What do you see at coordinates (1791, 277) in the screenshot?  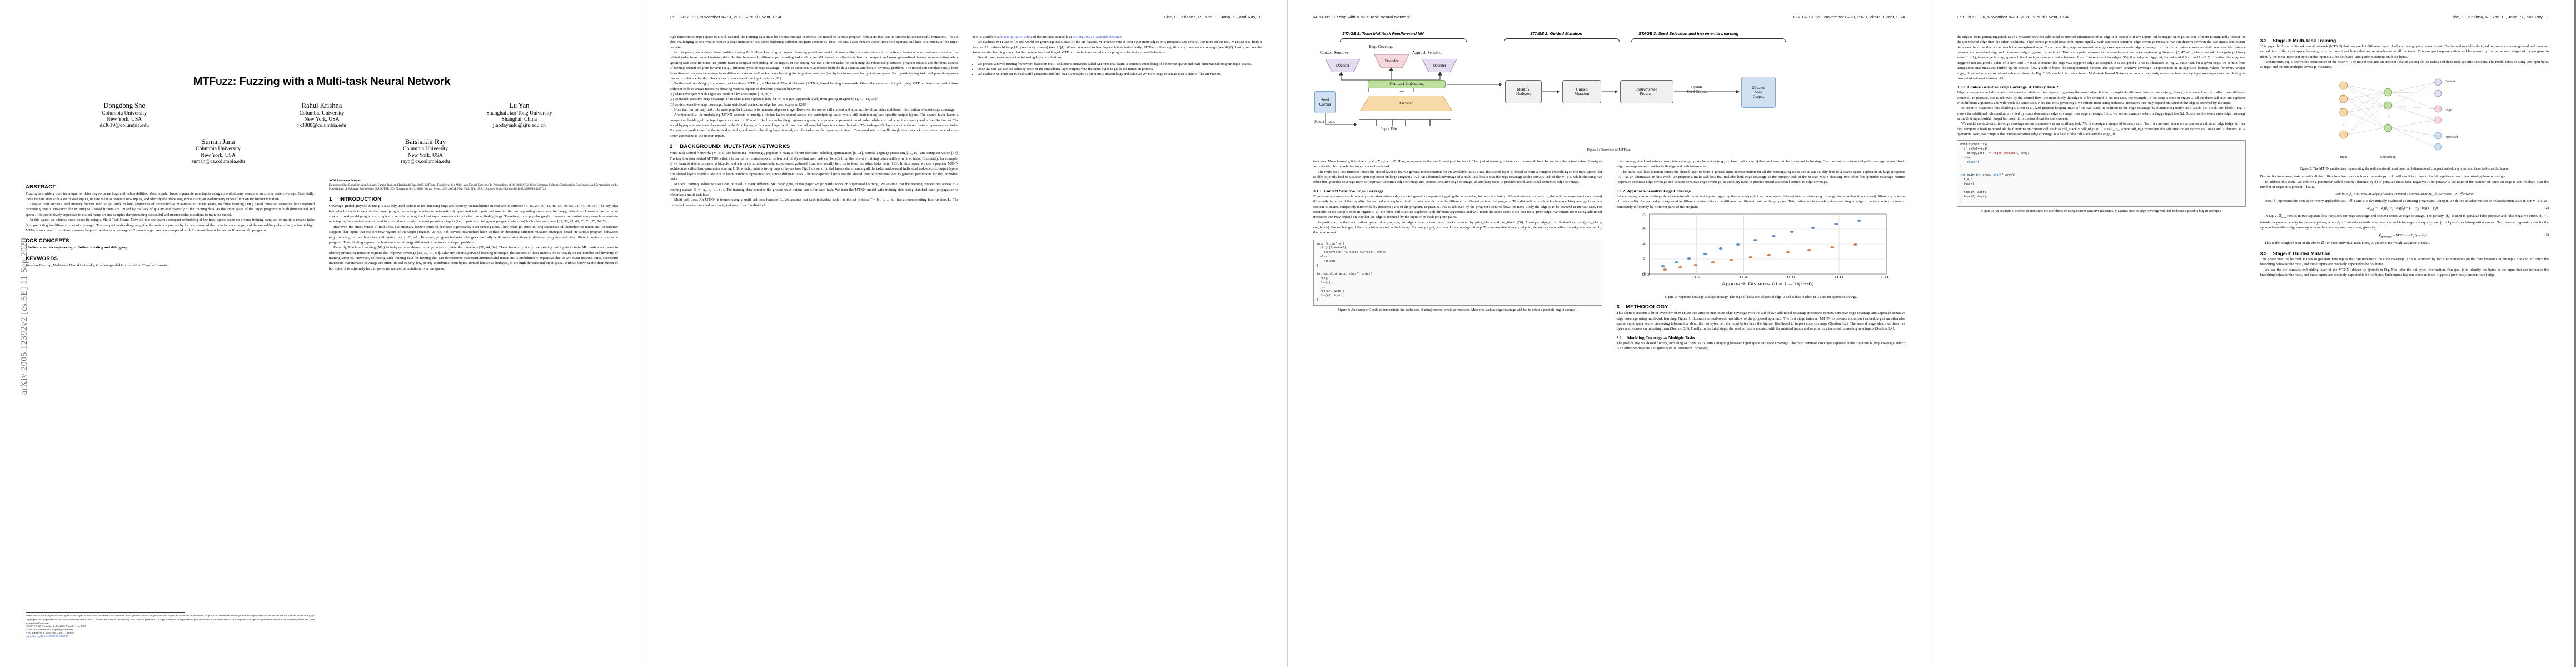 I see `svg-text: 0.6` at bounding box center [1791, 277].